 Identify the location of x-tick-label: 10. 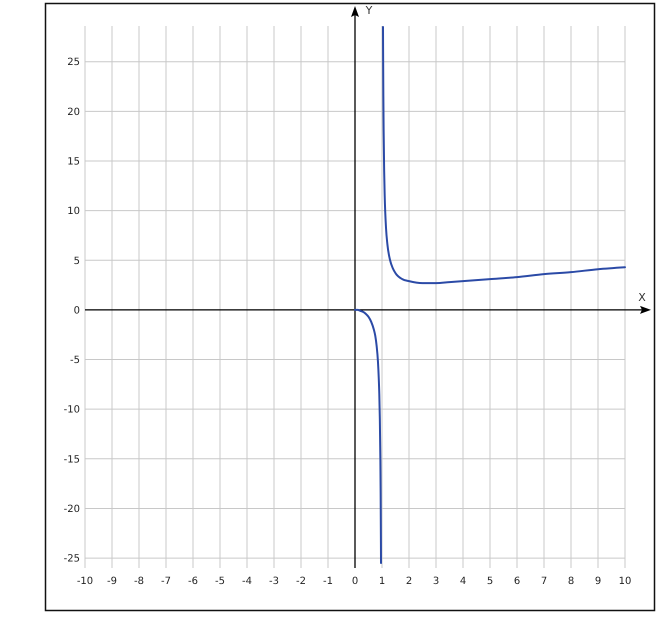
(625, 581).